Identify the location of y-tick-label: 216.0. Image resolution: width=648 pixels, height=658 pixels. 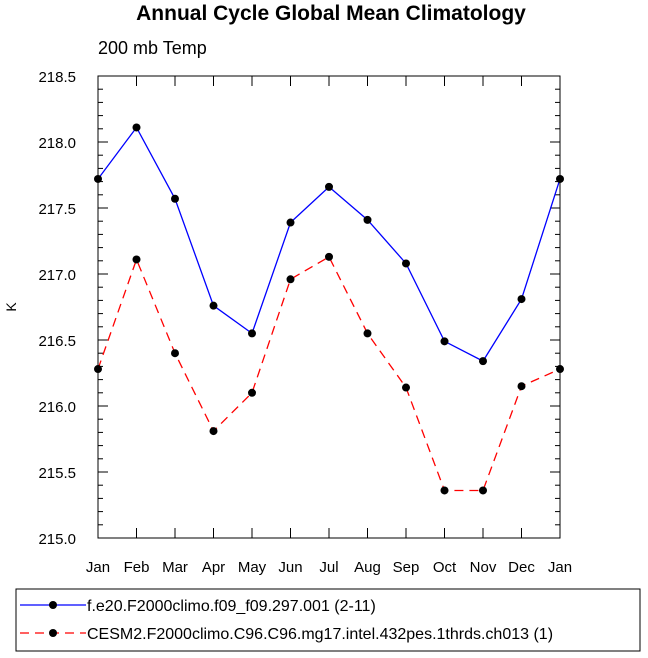
(57, 407).